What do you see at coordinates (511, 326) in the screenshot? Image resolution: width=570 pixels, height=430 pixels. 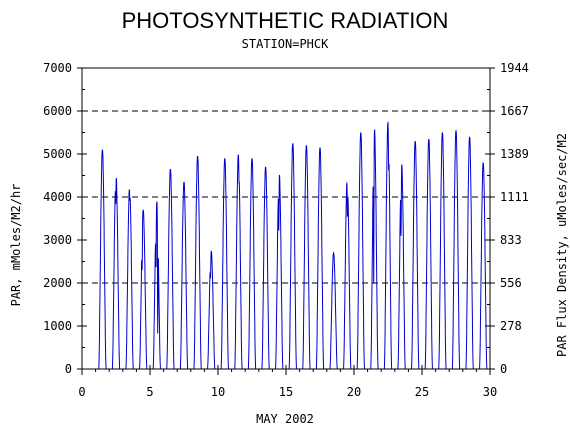 I see `y-right-tick-label: 278` at bounding box center [511, 326].